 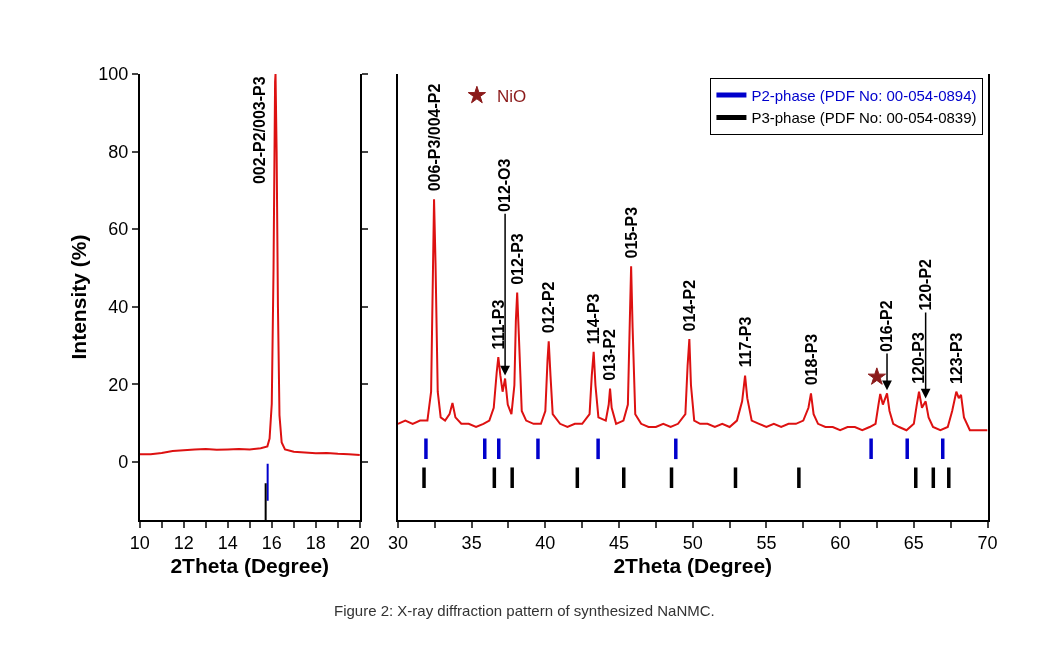 What do you see at coordinates (271, 543) in the screenshot?
I see `x-tick-label: 16` at bounding box center [271, 543].